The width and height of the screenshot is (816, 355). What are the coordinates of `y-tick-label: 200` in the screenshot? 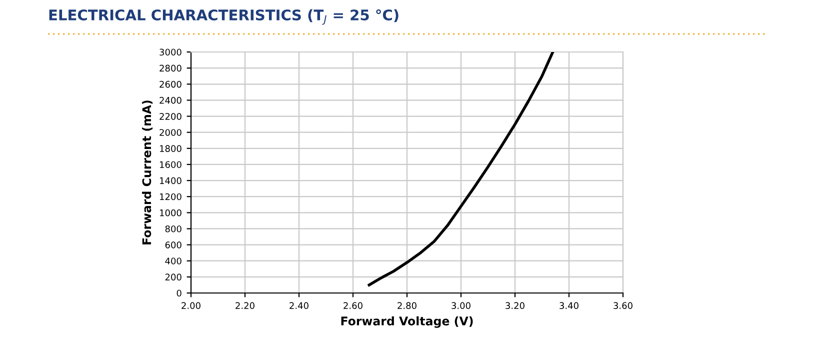 It's located at (173, 277).